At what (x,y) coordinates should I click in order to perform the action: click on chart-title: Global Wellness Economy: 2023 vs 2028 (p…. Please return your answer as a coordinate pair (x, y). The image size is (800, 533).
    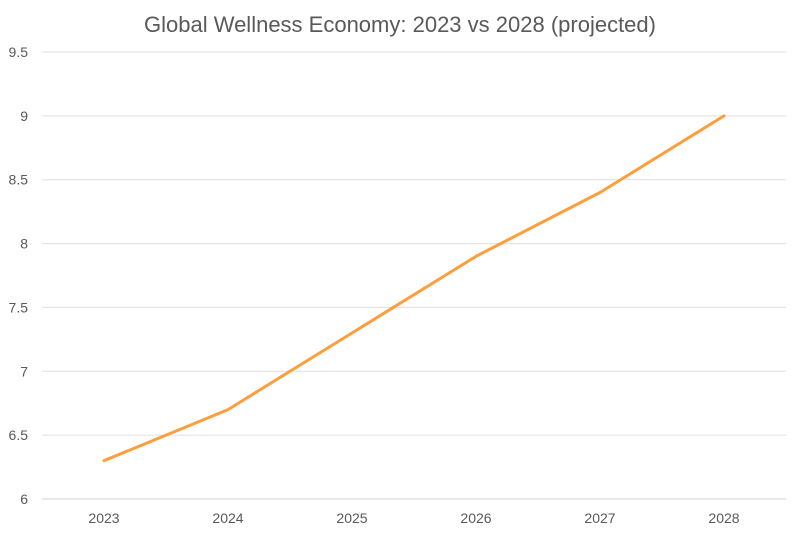
    Looking at the image, I should click on (400, 24).